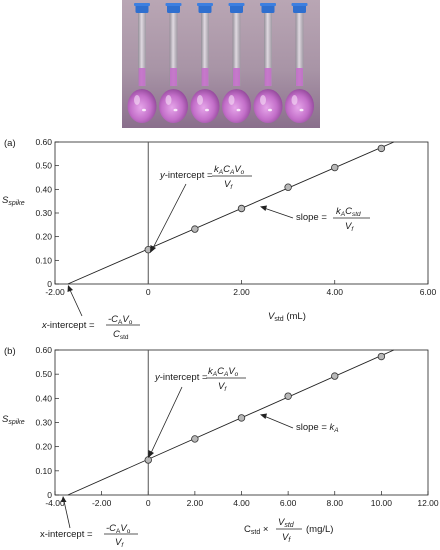  What do you see at coordinates (89, 522) in the screenshot?
I see `x-intercept-annotation-b: x-intercept = -CAVo Vf` at bounding box center [89, 522].